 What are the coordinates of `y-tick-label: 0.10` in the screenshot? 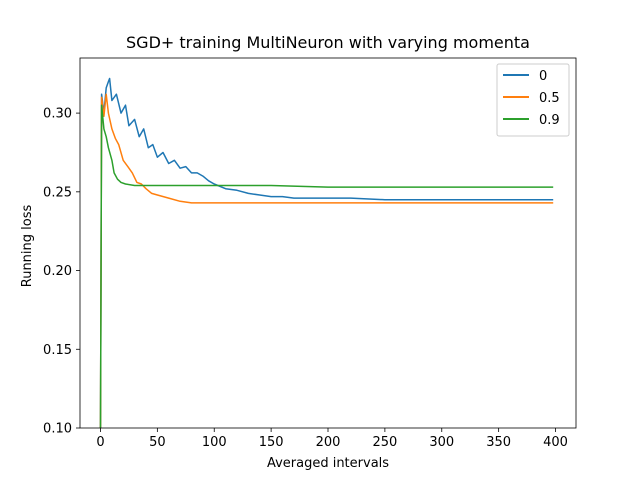 It's located at (57, 429).